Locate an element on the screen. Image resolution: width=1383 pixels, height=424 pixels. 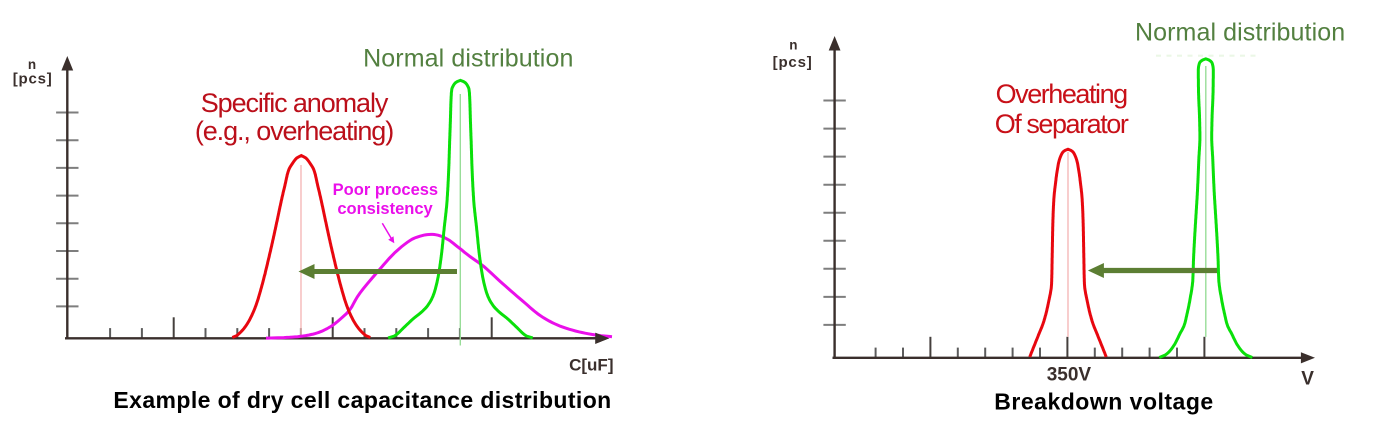
svg-text: 350V is located at coordinates (1069, 375).